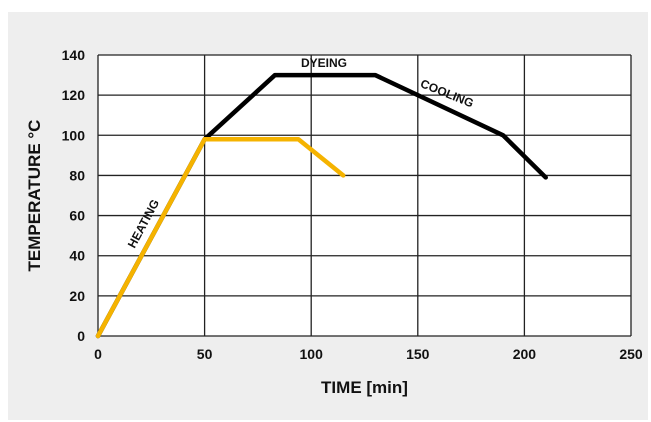 Image resolution: width=651 pixels, height=422 pixels. I want to click on x-tick-label: 250, so click(631, 354).